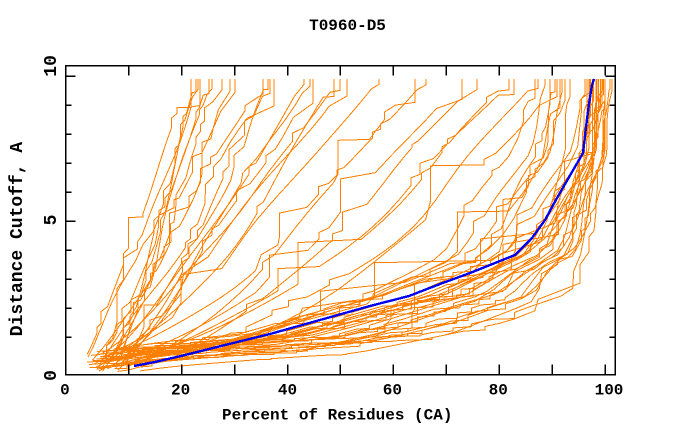  Describe the element at coordinates (180, 391) in the screenshot. I see `svg-text: 20` at that location.